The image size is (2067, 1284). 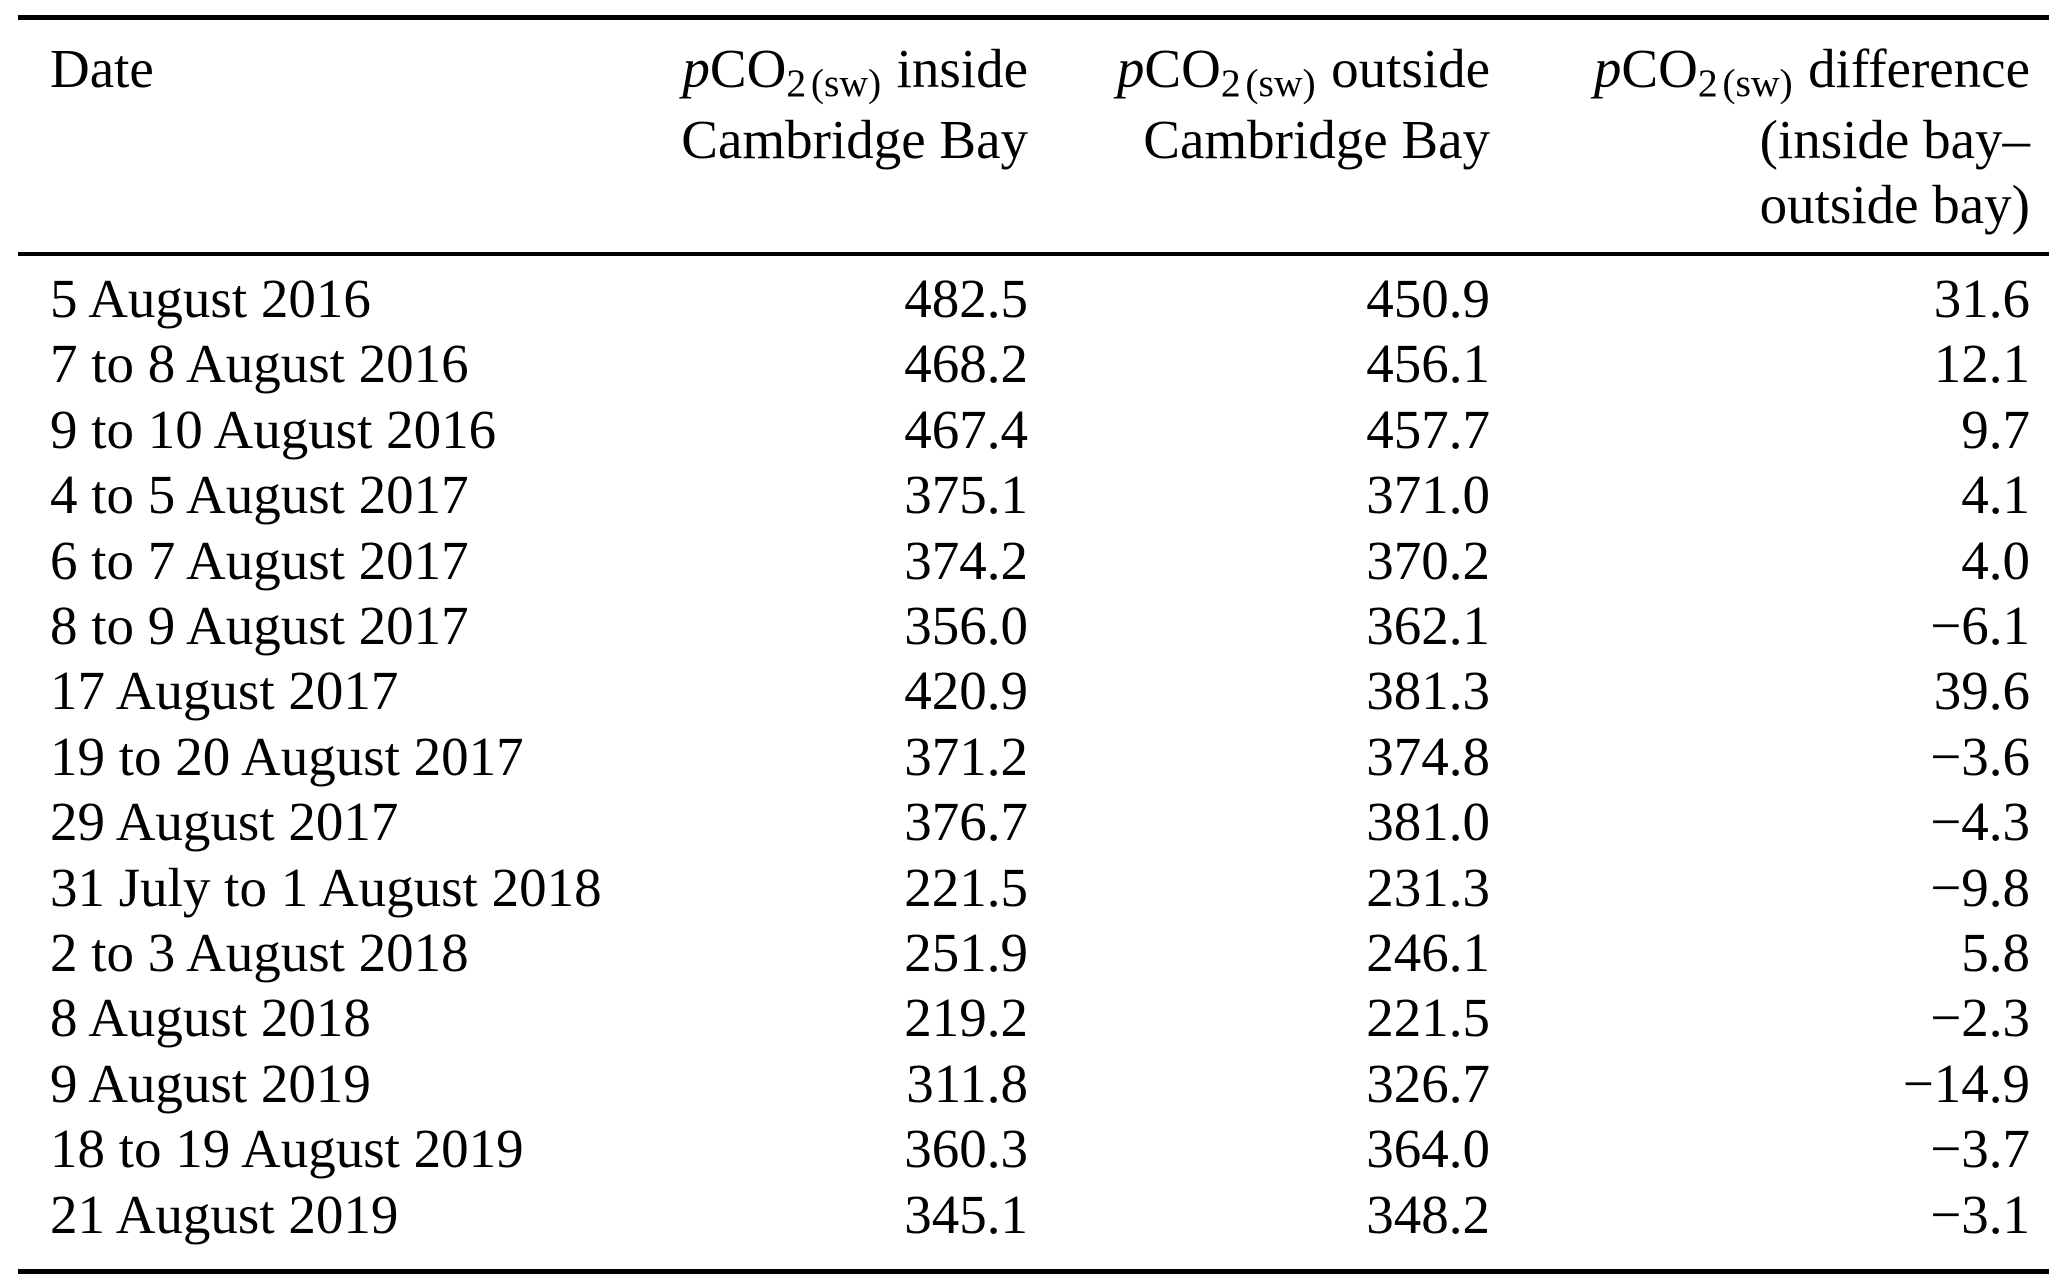 I want to click on cell-difference: −3.7, so click(x=1980, y=1149).